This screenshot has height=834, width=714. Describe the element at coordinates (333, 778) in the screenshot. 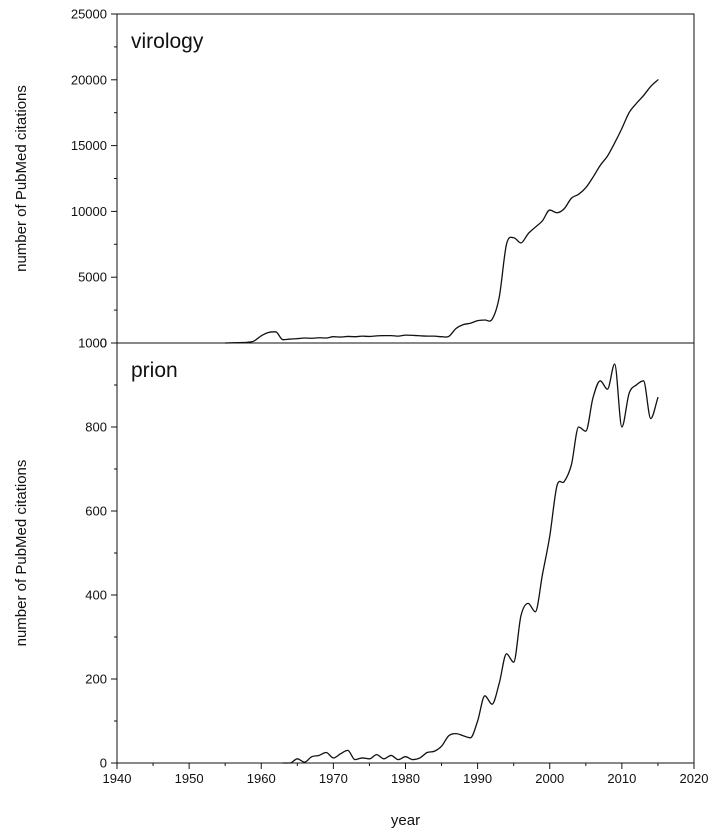

I see `x-tick-label: 1970` at that location.